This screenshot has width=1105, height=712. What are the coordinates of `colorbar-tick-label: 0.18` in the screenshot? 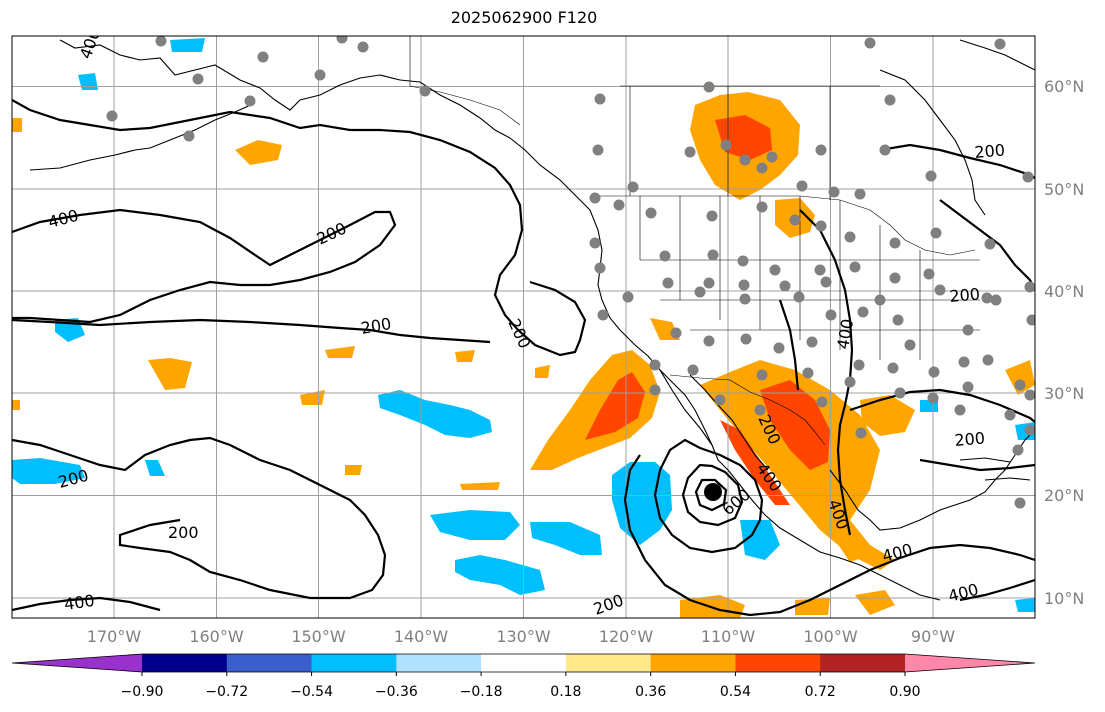 It's located at (565, 692).